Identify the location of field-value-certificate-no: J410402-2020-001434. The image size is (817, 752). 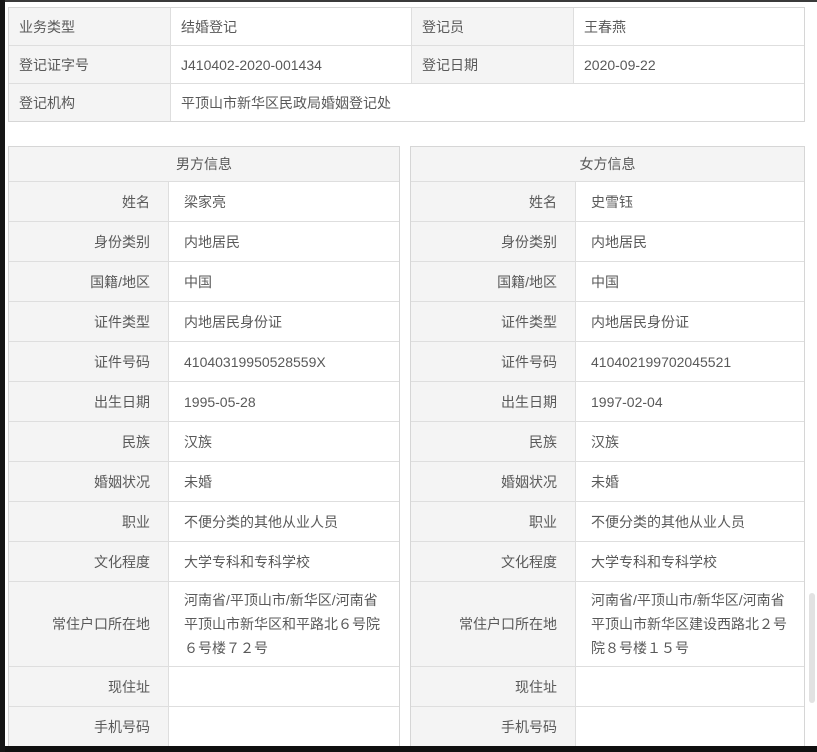
(290, 64).